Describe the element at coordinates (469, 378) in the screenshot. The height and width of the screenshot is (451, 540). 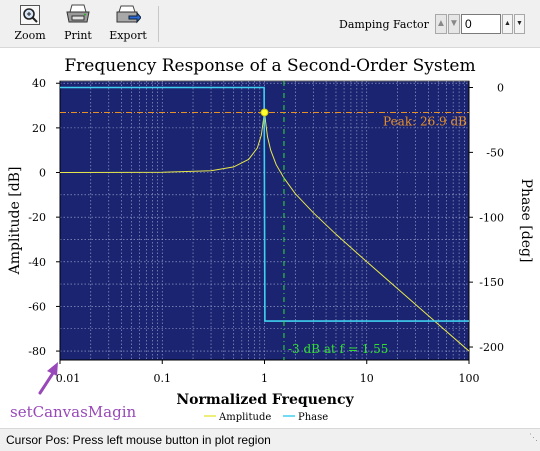
I see `x-tick-label: 100` at that location.